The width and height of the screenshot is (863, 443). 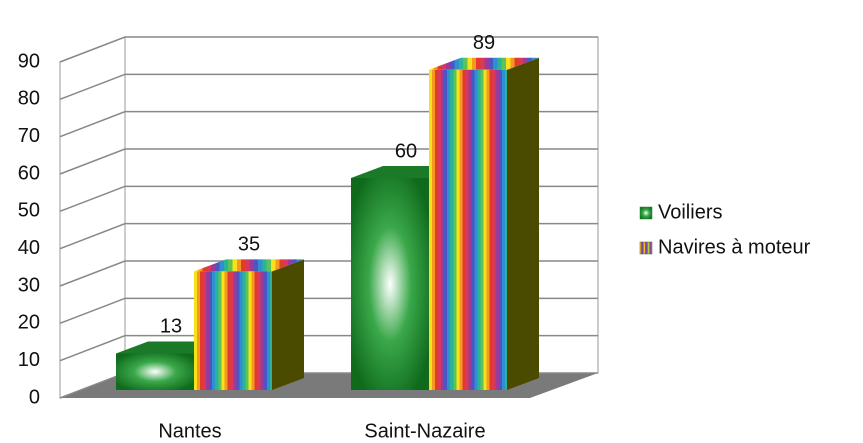 What do you see at coordinates (690, 212) in the screenshot?
I see `legend-label: Voiliers` at bounding box center [690, 212].